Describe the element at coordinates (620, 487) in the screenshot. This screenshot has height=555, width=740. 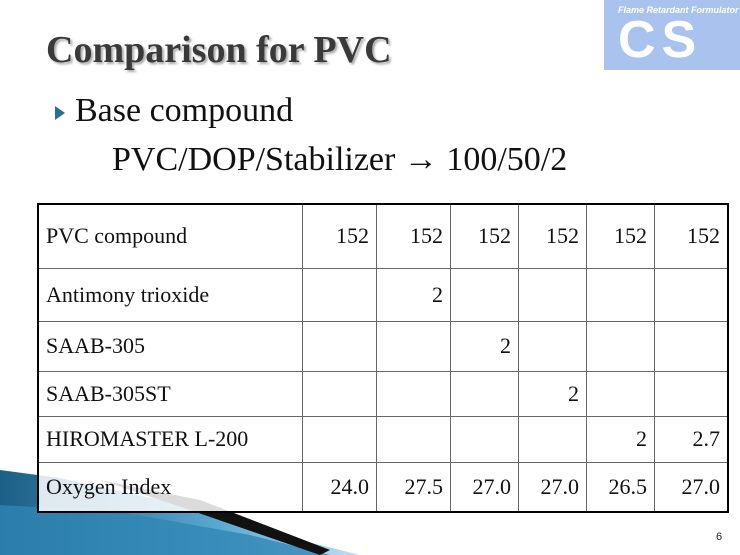
I see `table-cell: 26.5` at that location.